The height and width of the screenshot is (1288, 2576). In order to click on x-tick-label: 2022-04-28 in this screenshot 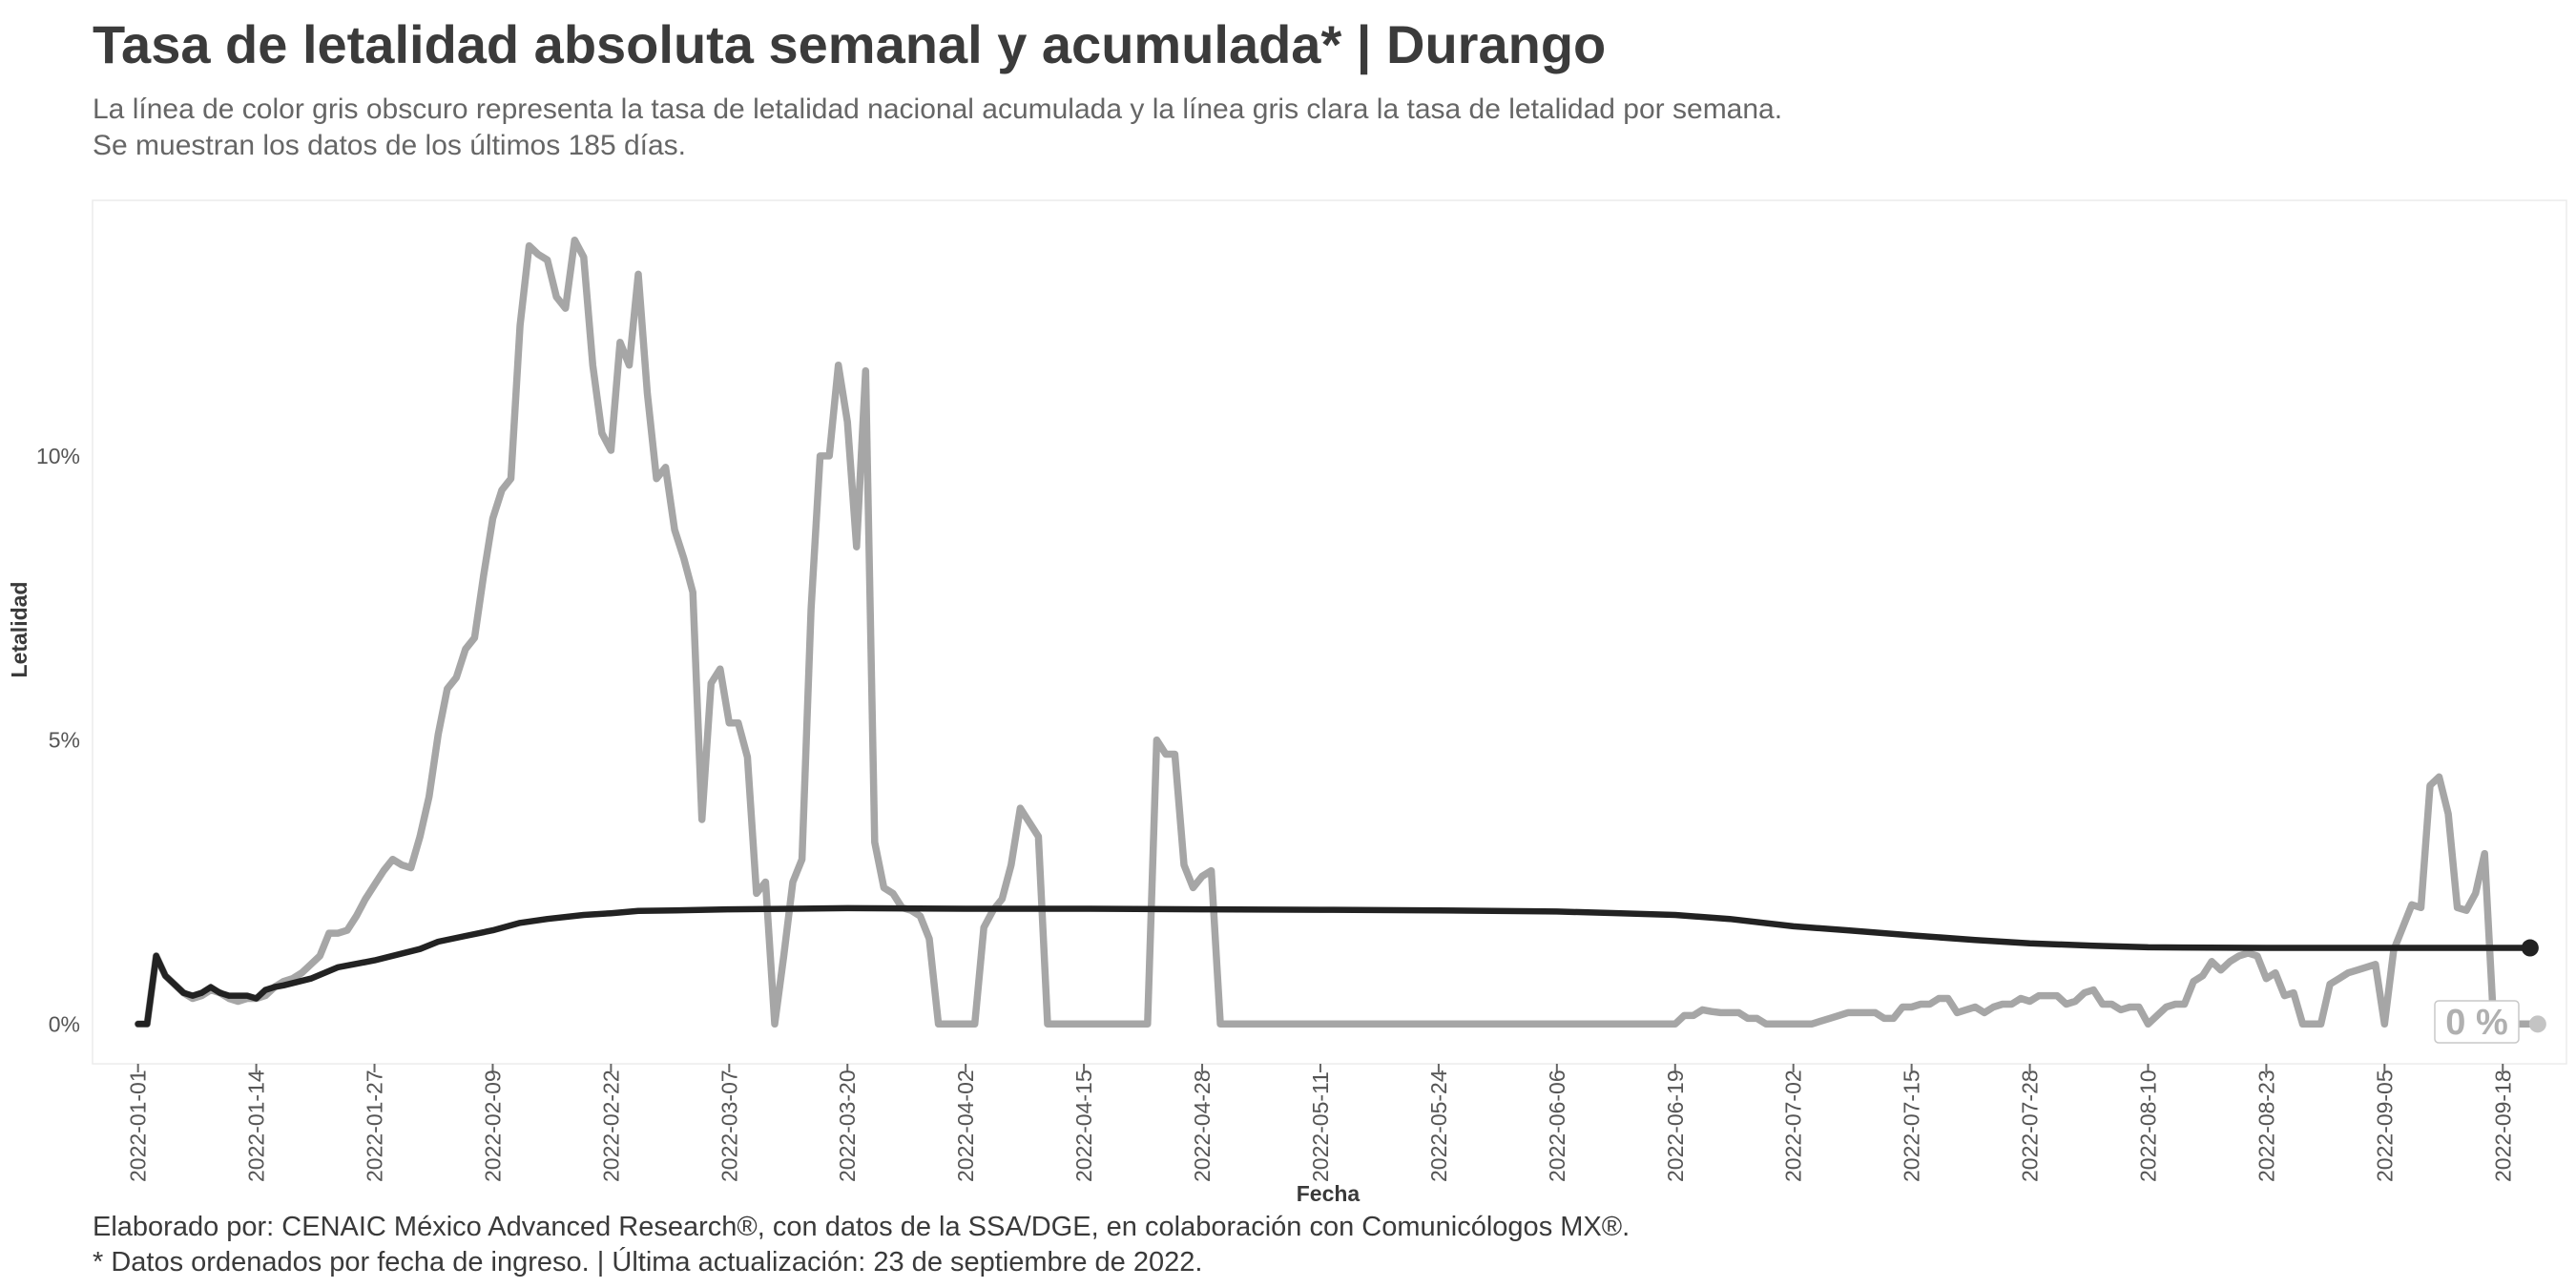, I will do `click(1202, 1126)`.